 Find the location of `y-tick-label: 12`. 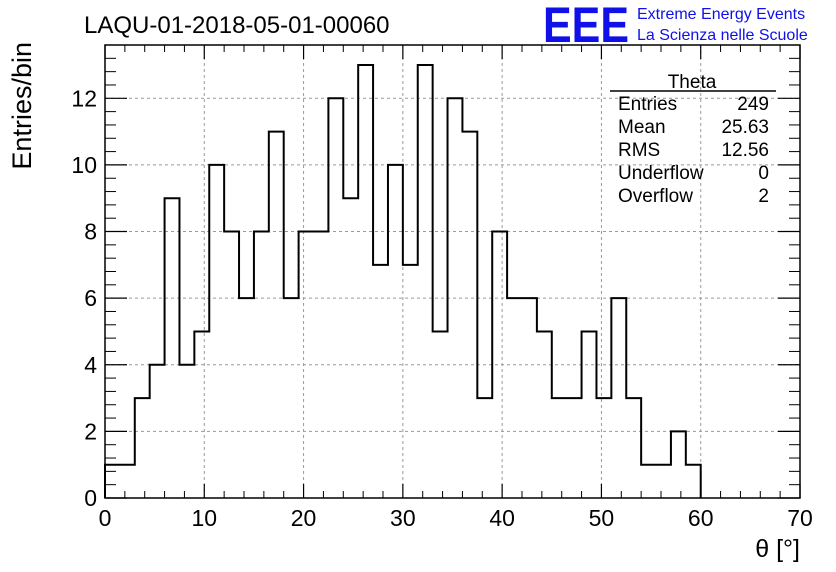

y-tick-label: 12 is located at coordinates (84, 98).